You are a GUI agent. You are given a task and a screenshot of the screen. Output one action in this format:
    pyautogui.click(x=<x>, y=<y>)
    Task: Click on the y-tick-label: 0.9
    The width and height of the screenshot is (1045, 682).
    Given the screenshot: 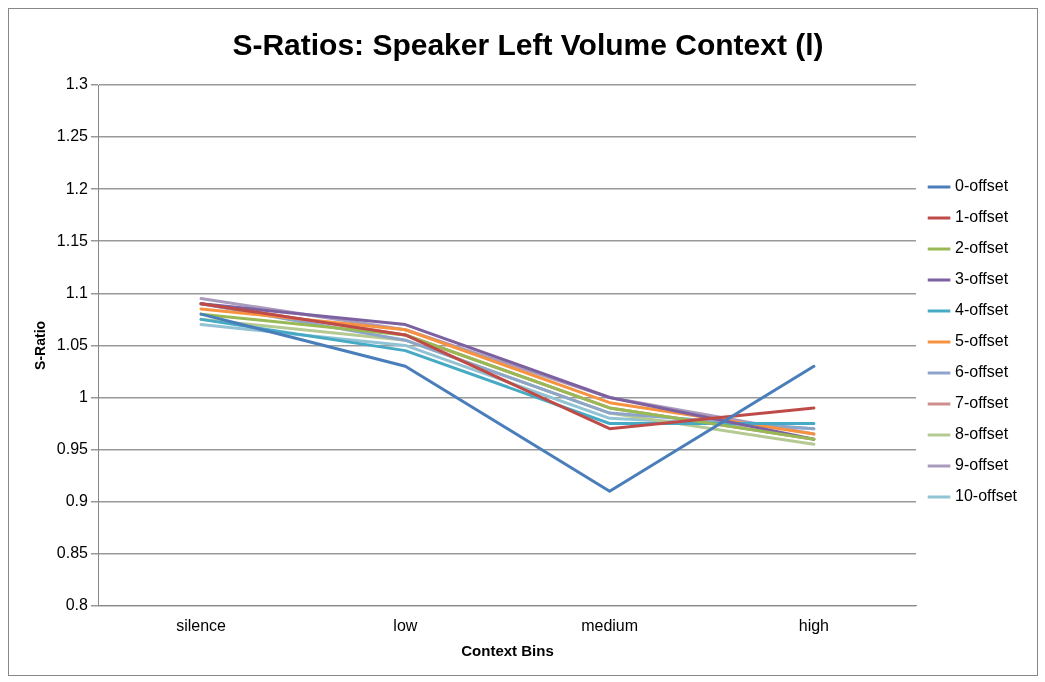 What is the action you would take?
    pyautogui.click(x=77, y=501)
    